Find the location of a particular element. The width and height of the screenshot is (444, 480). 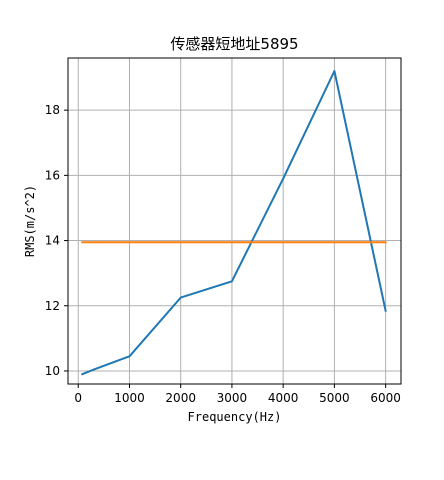

x-tick-label: 4000 is located at coordinates (283, 398).